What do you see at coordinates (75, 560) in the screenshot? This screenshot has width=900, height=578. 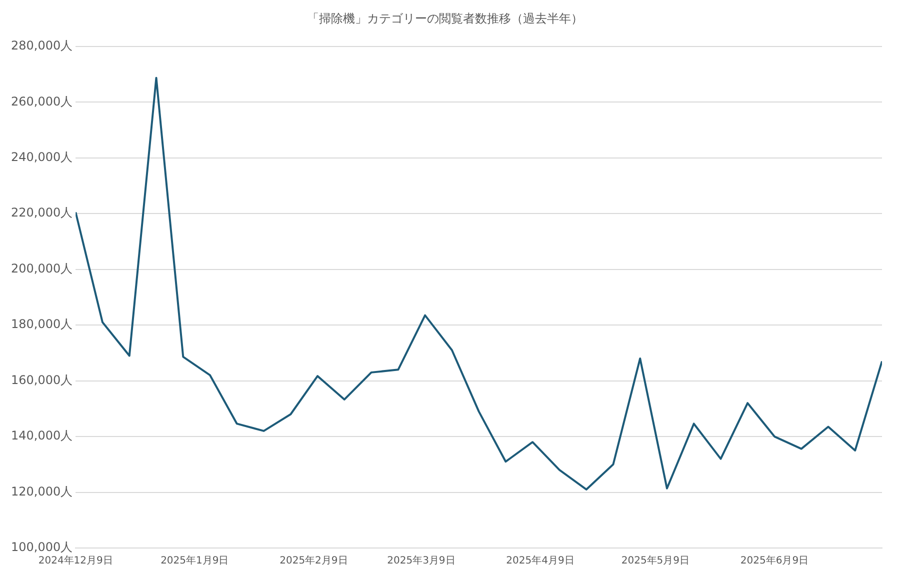 I see `x-tick-label: 2024年12月9日` at bounding box center [75, 560].